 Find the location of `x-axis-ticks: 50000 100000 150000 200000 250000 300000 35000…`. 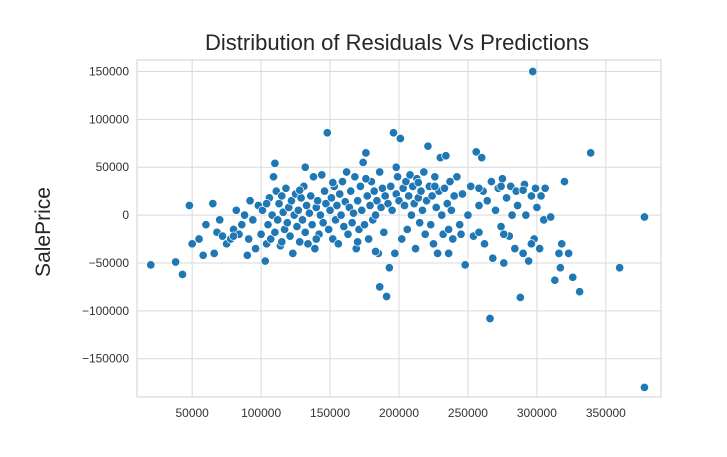

x-axis-ticks: 50000 100000 150000 200000 250000 300000 35000… is located at coordinates (400, 413).